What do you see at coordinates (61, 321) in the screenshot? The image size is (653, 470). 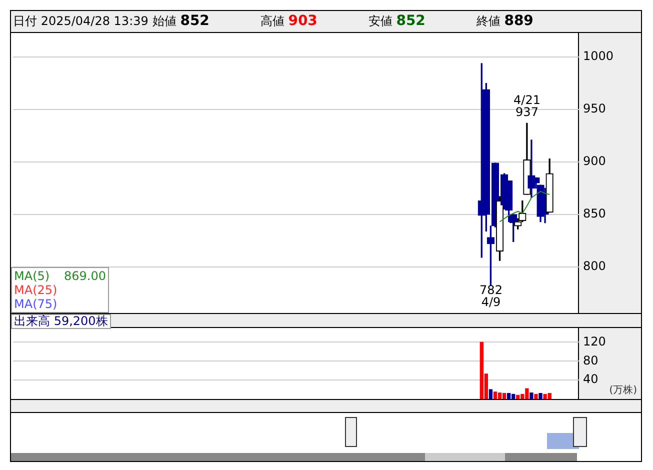 I see `annotation: 出来高 59,200株` at bounding box center [61, 321].